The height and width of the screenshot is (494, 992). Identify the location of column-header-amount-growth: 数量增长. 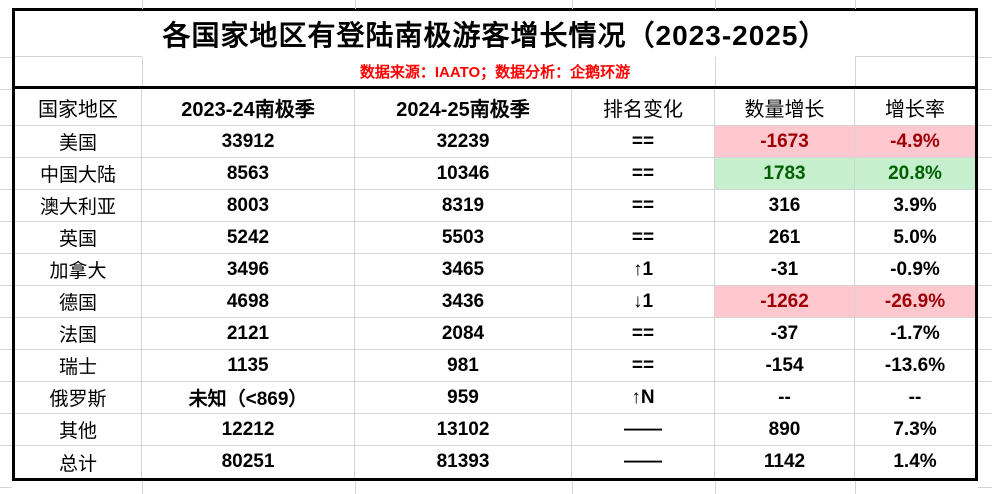
(785, 107).